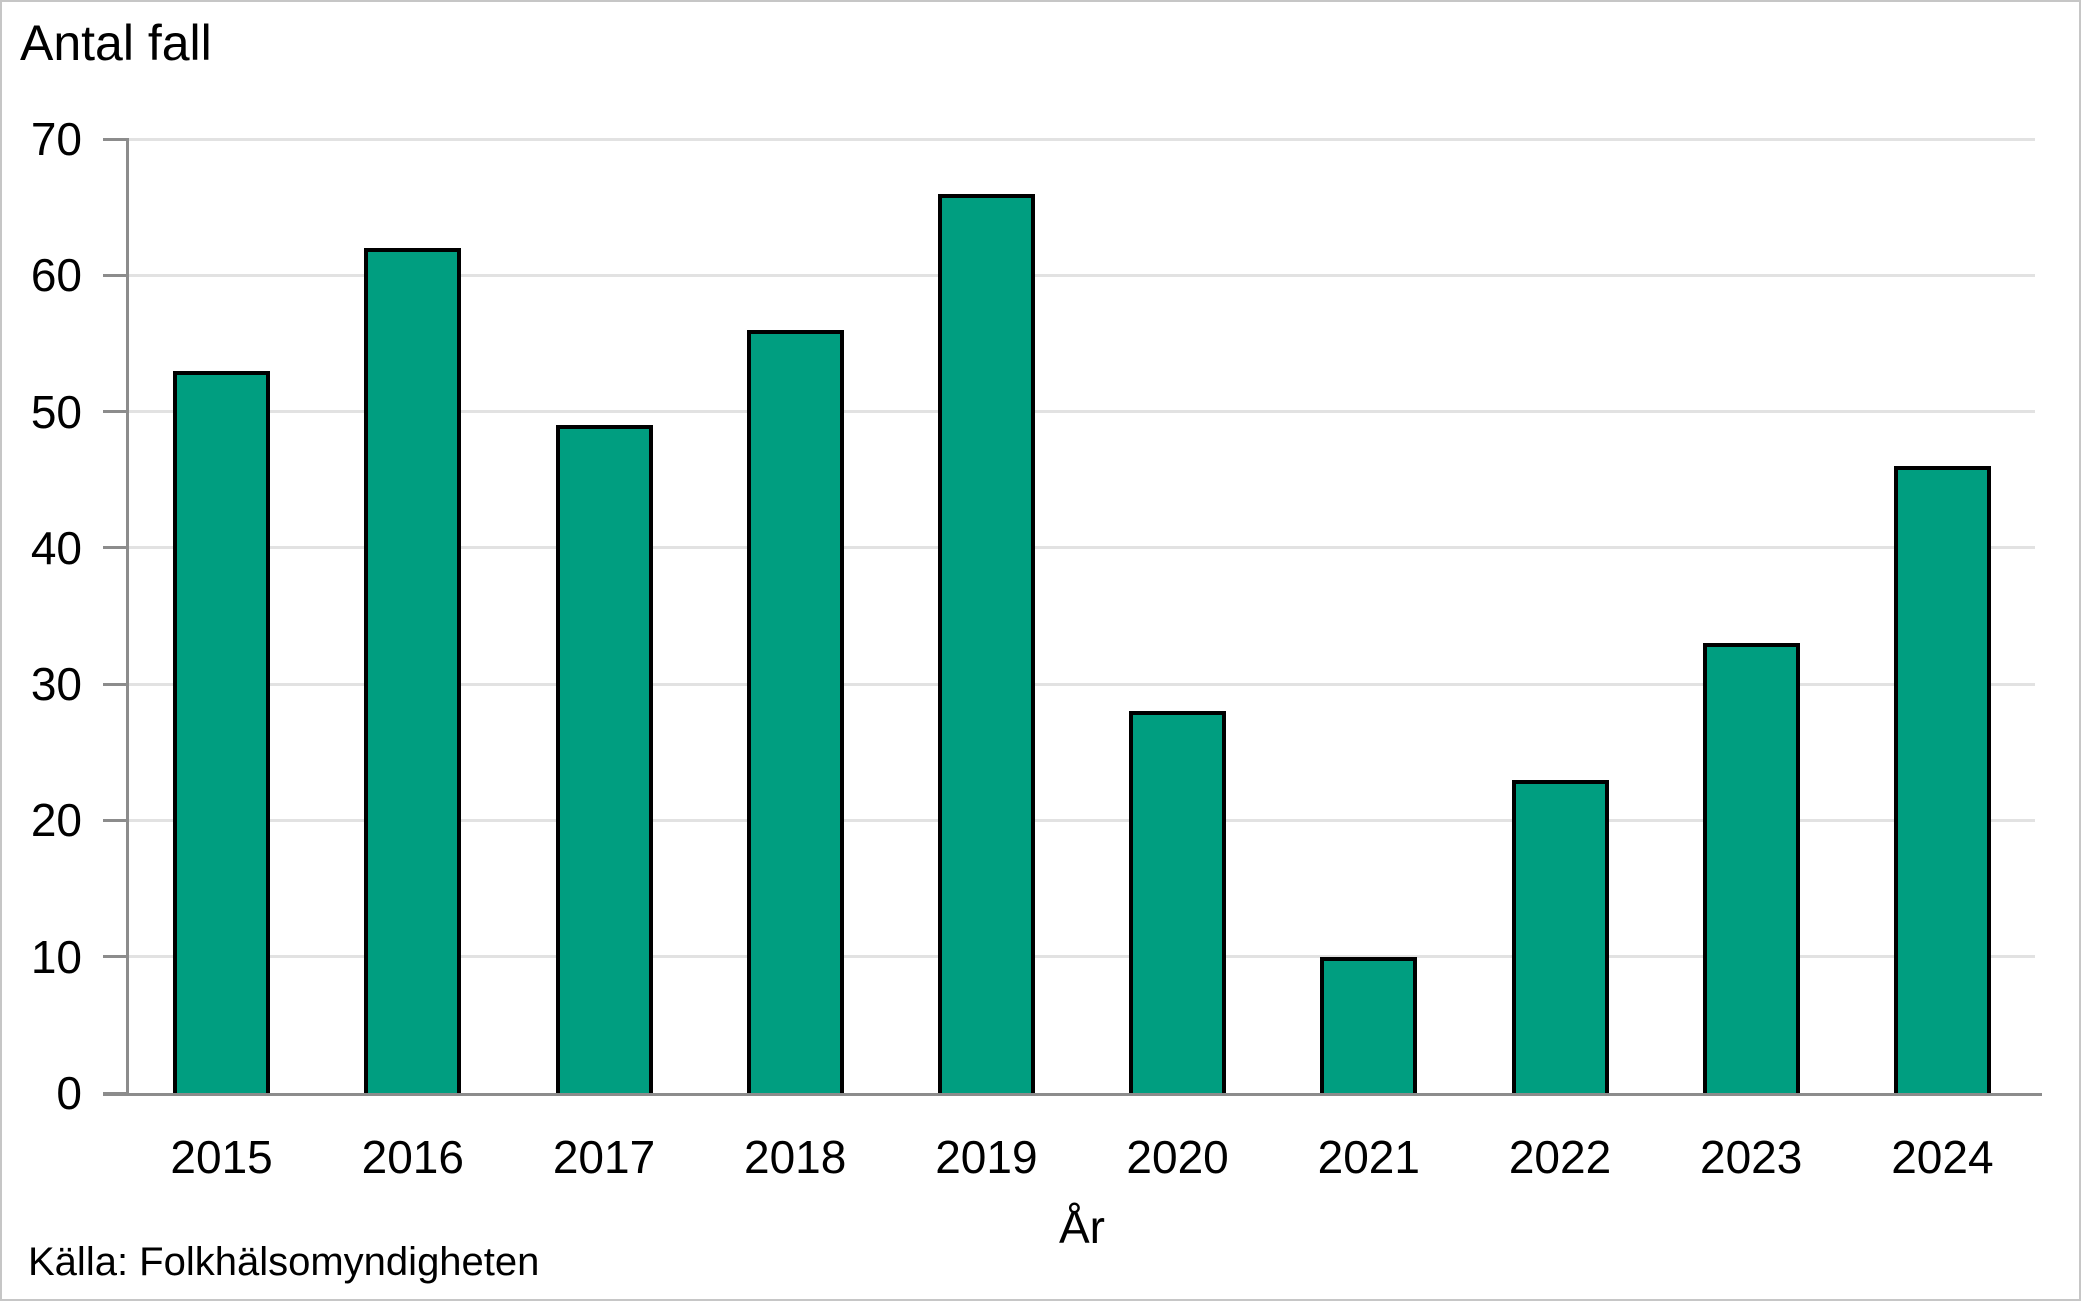  What do you see at coordinates (127, 616) in the screenshot?
I see `y-axis-line` at bounding box center [127, 616].